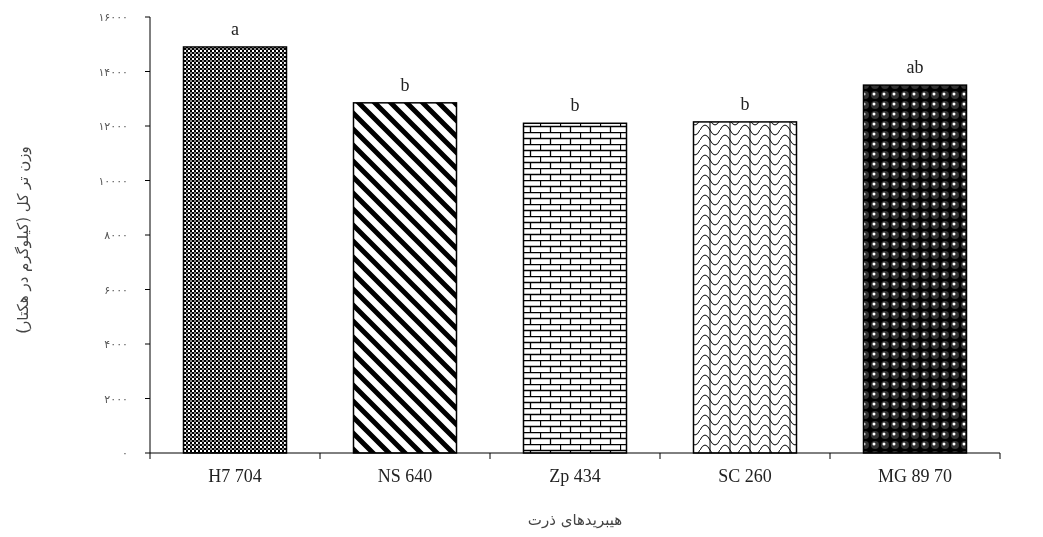 Image resolution: width=1043 pixels, height=537 pixels. What do you see at coordinates (116, 399) in the screenshot?
I see `y-tick-label: ۲۰۰۰` at bounding box center [116, 399].